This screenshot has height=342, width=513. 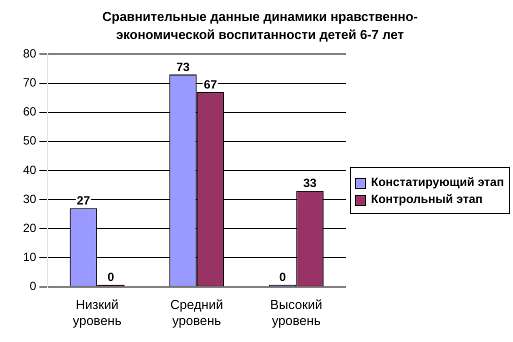 What do you see at coordinates (29, 257) in the screenshot?
I see `y-tick-label: 10` at bounding box center [29, 257].